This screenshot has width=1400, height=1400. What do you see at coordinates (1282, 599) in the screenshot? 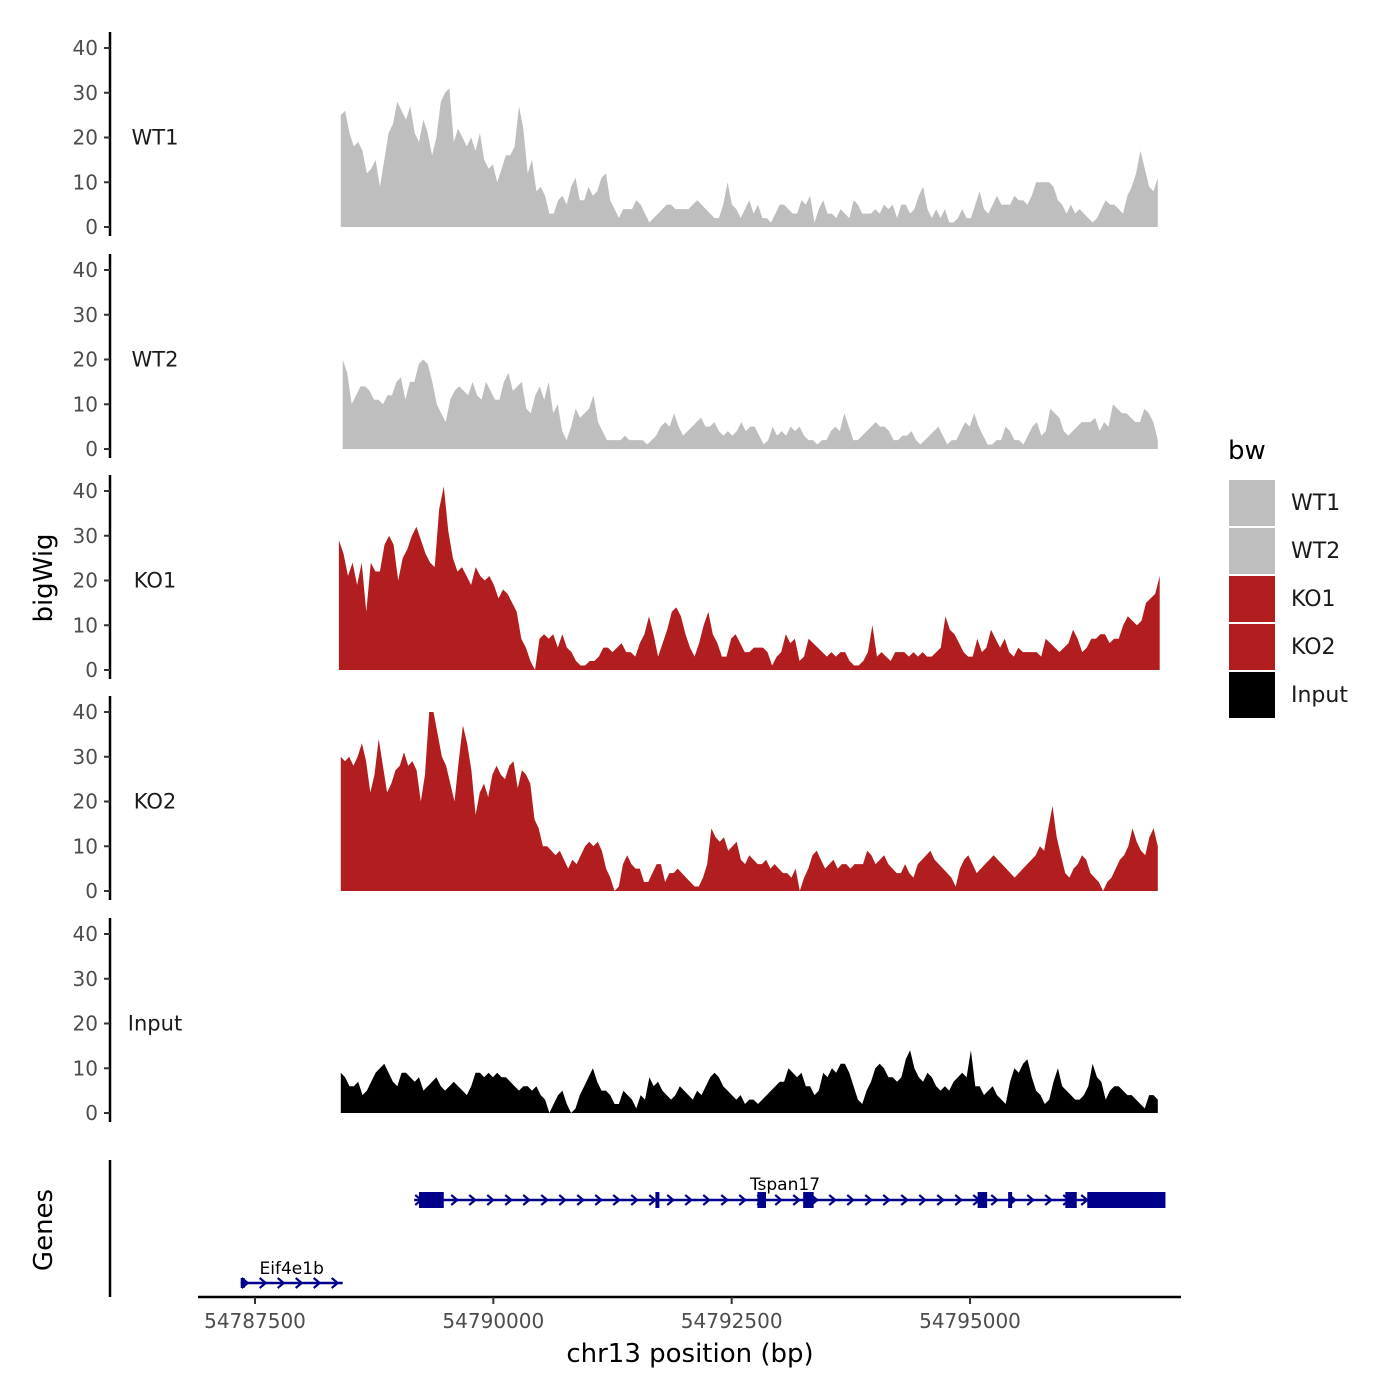
I see `legend-item-ko1: KO1` at bounding box center [1282, 599].